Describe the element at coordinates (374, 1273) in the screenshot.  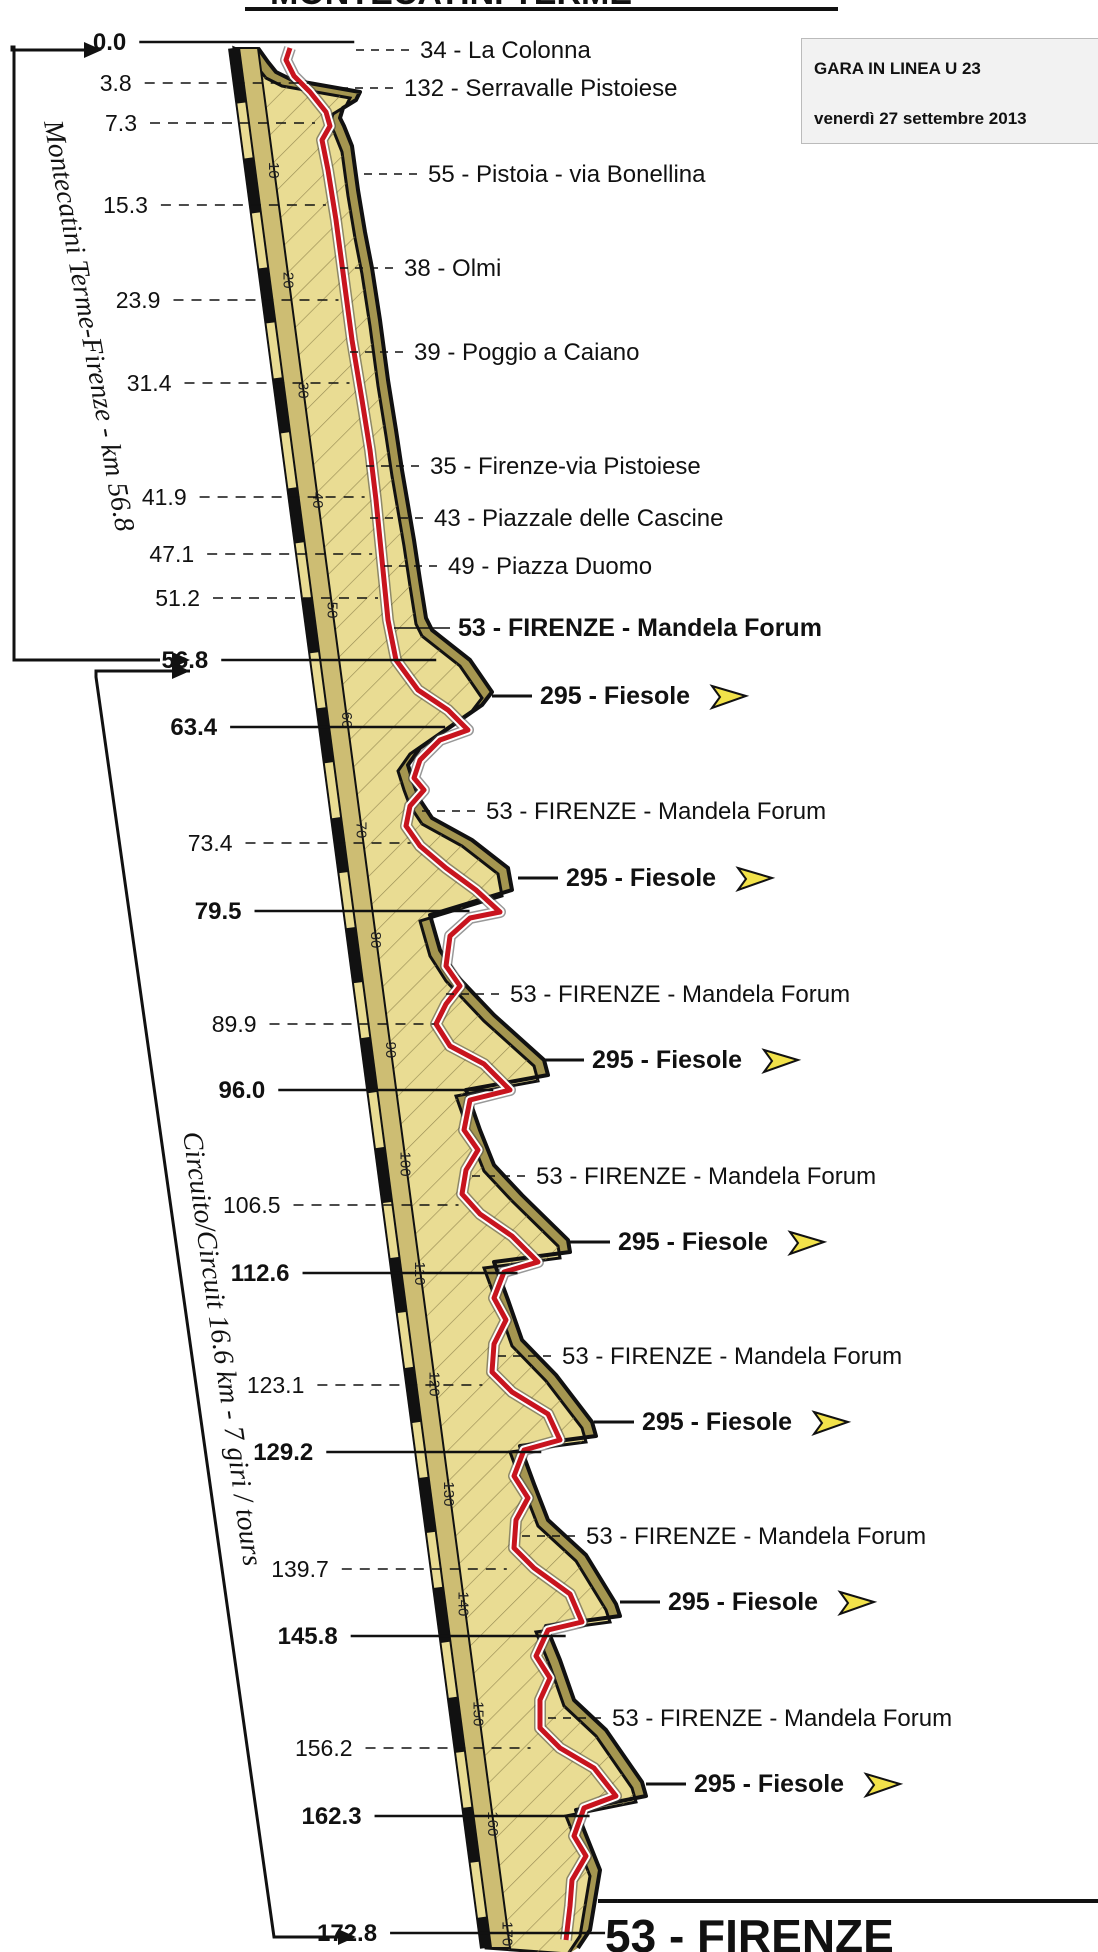
I see `km-marker: 112.6` at that location.